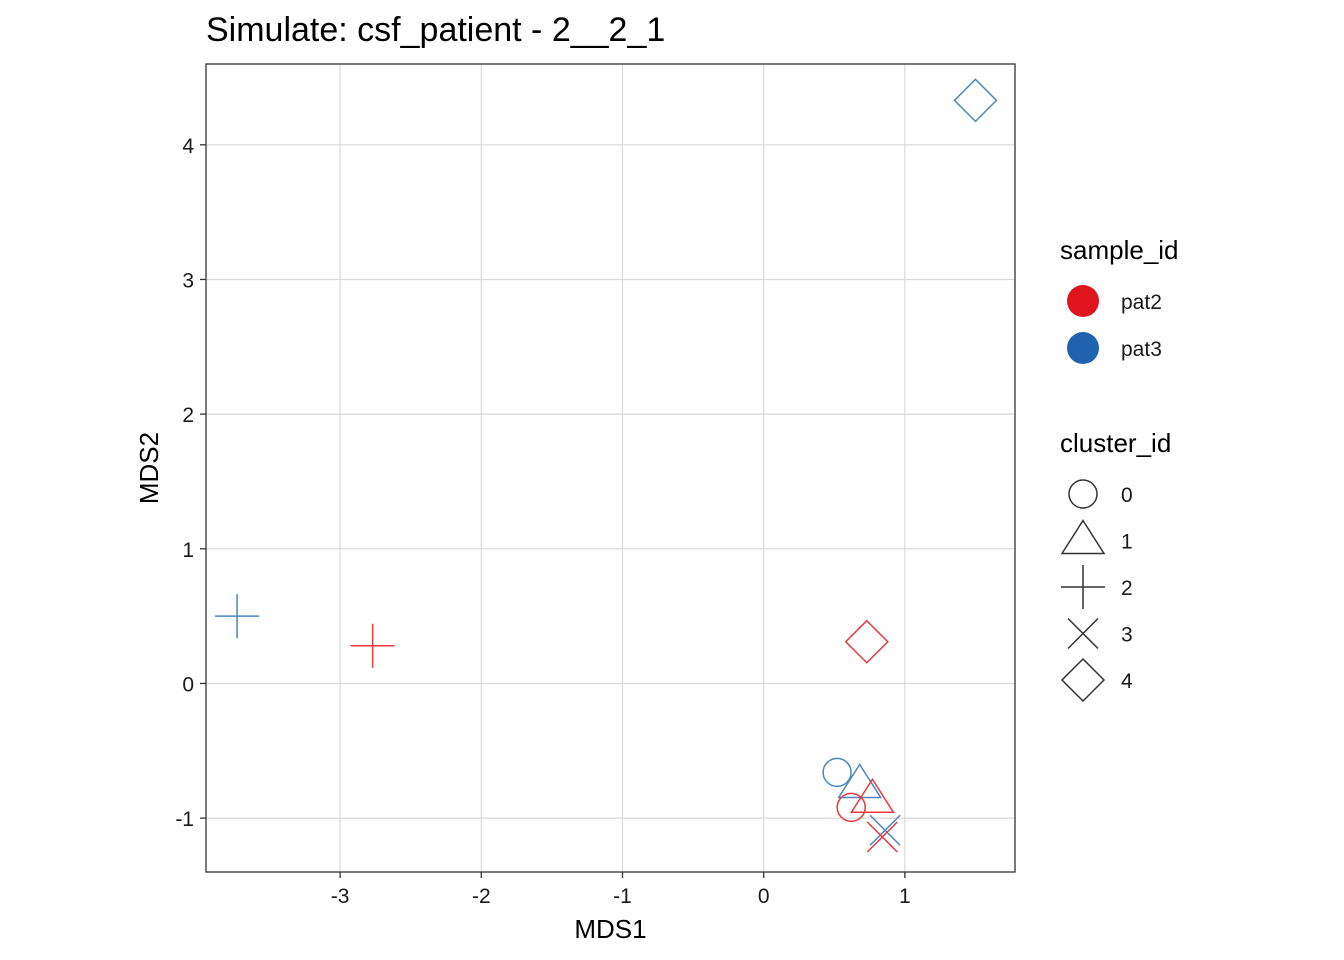  Describe the element at coordinates (764, 896) in the screenshot. I see `x-tick-label: 0` at that location.